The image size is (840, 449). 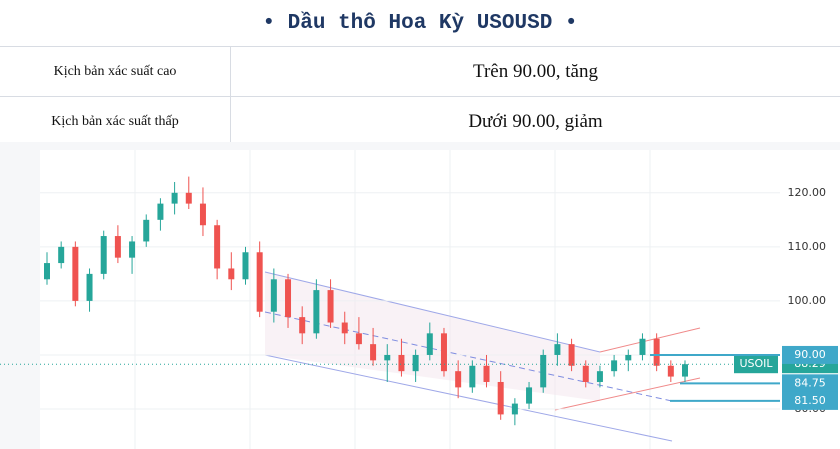 What do you see at coordinates (115, 121) in the screenshot?
I see `cell: Kịch bản xác suất thấp` at bounding box center [115, 121].